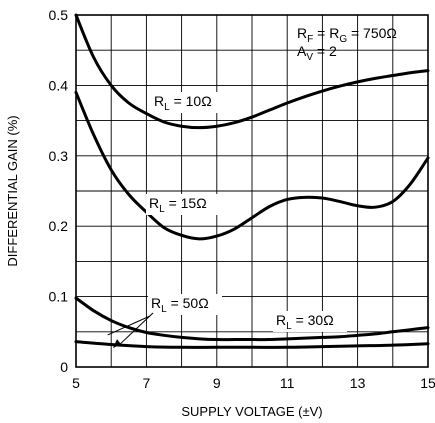 The image size is (435, 423). Describe the element at coordinates (59, 297) in the screenshot. I see `y-tick-label: 0.1` at that location.